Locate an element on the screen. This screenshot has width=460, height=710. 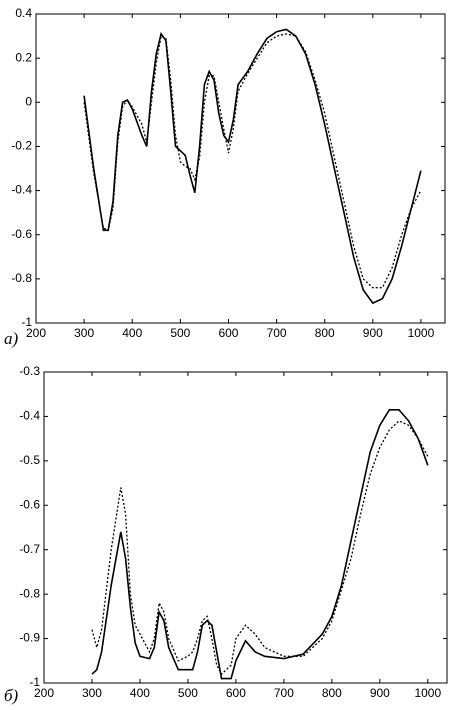
y-tick-label: 0.2 is located at coordinates (23, 57).